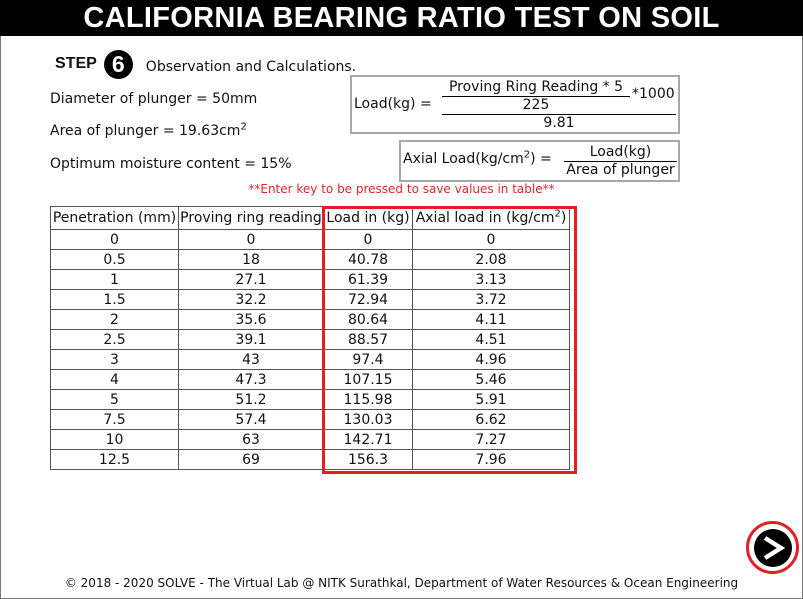 This screenshot has height=599, width=803. What do you see at coordinates (368, 419) in the screenshot?
I see `cell-load: 130.03` at bounding box center [368, 419].